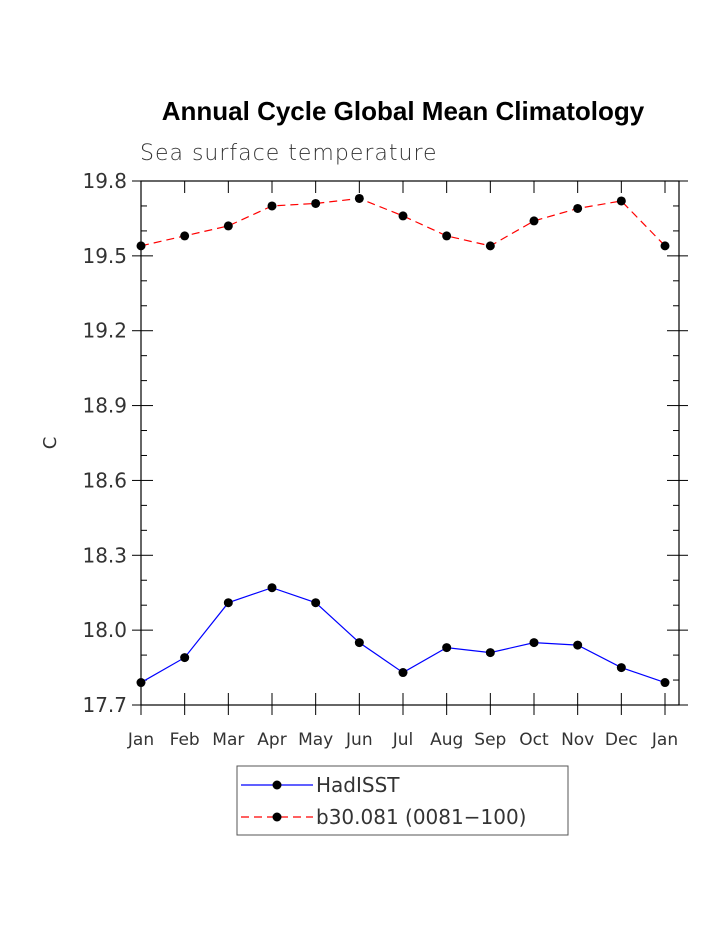 The image size is (723, 935). Describe the element at coordinates (104, 480) in the screenshot. I see `y-tick-label: 18.6` at that location.